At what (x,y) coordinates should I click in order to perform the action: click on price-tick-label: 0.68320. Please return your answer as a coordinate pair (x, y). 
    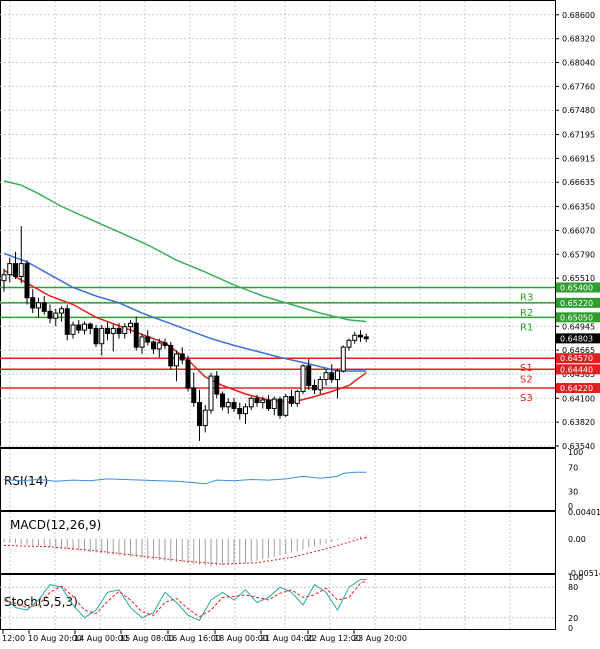
    Looking at the image, I should click on (578, 39).